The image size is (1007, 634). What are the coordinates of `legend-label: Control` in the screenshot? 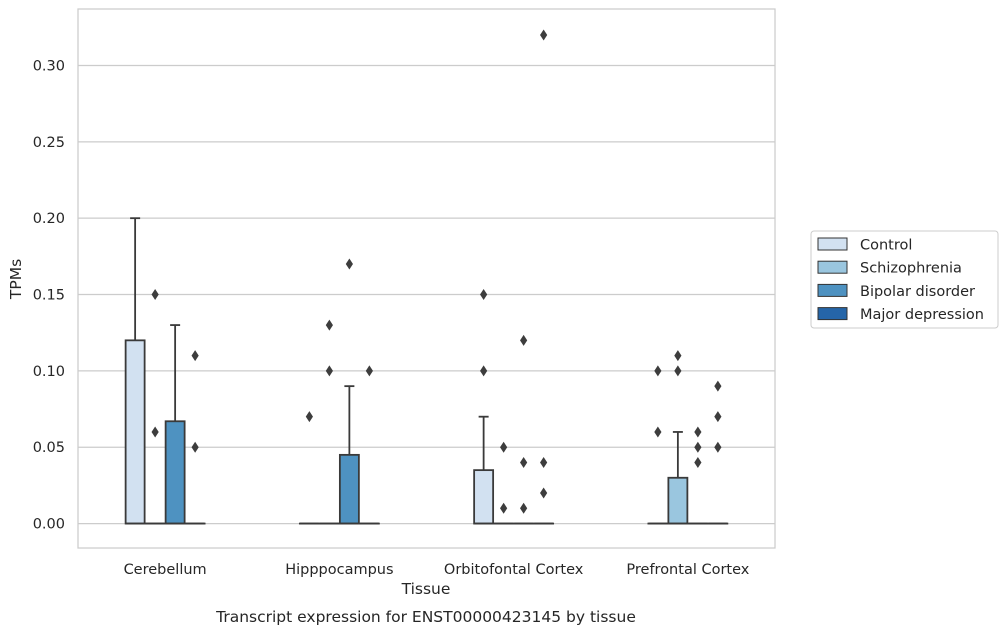 It's located at (886, 246).